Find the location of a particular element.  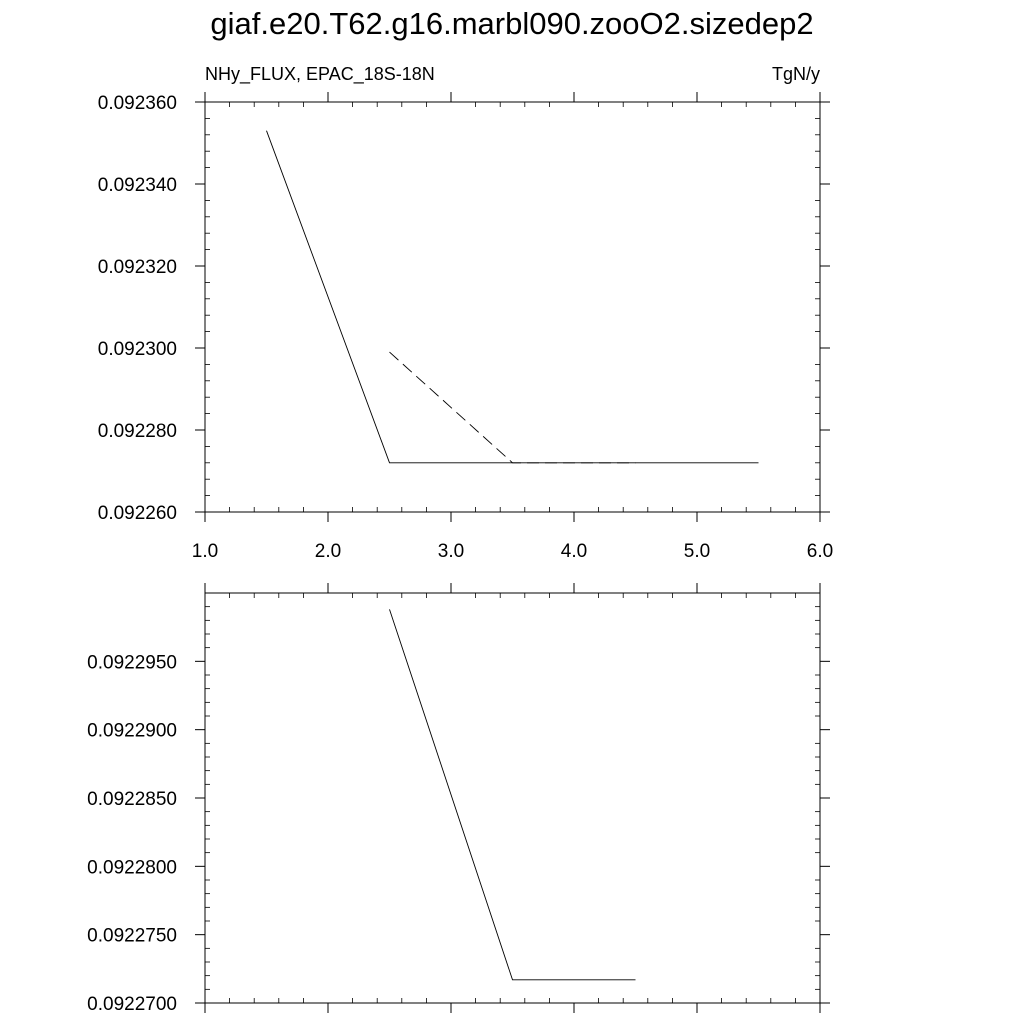

chart1-x-tick-label: 4.0 is located at coordinates (574, 551).